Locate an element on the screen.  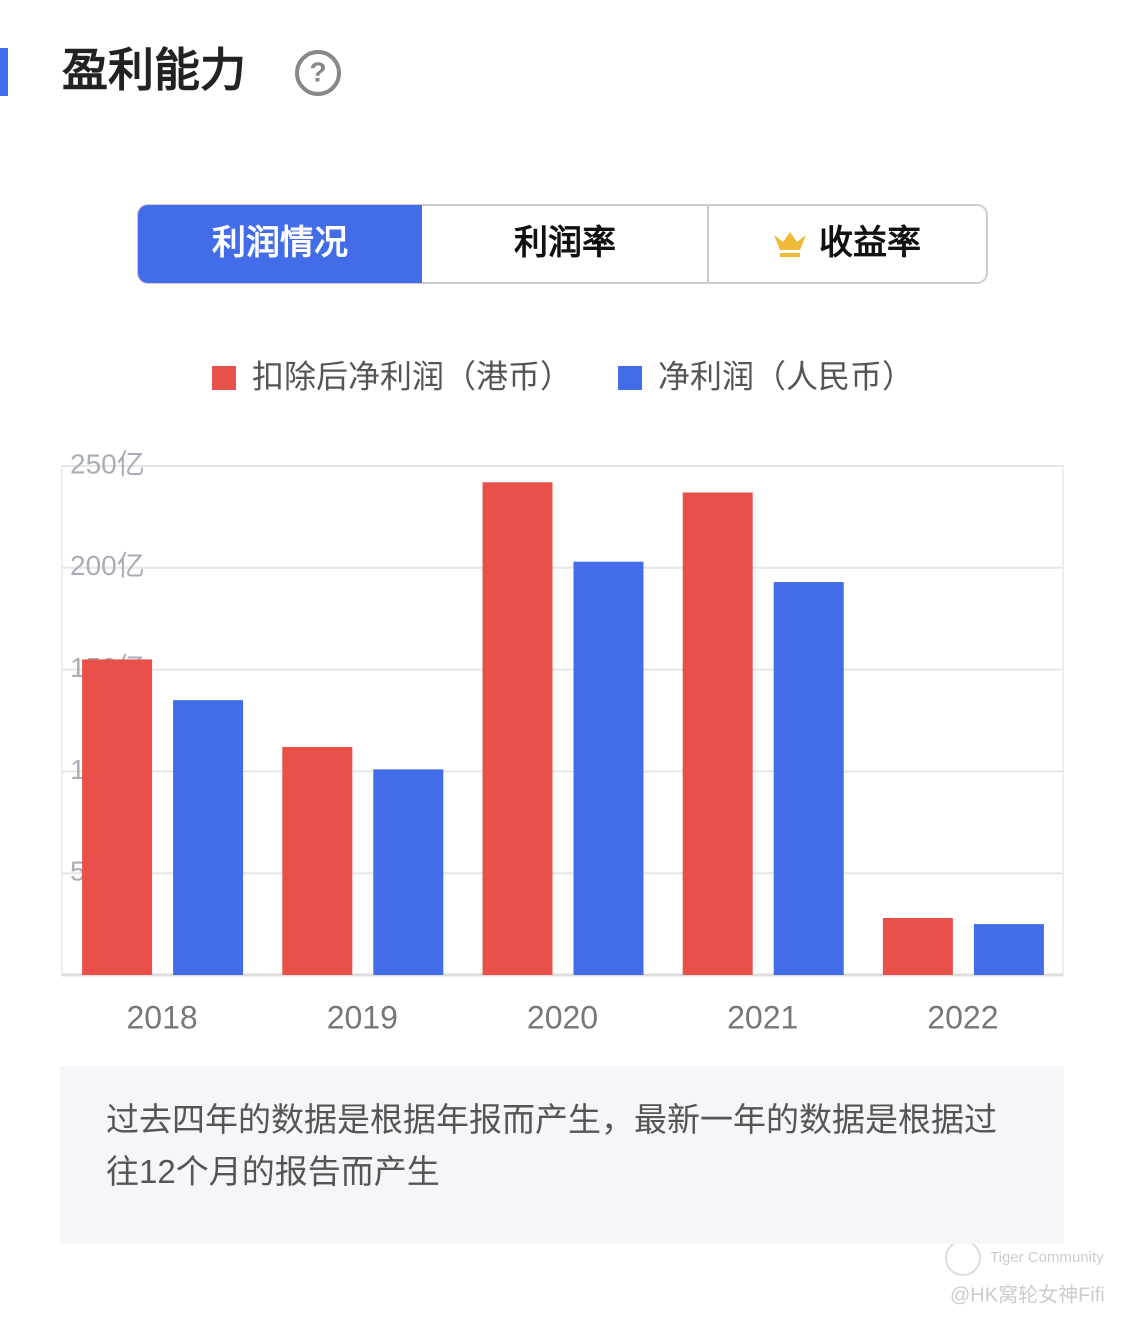
tab: 利润情况 is located at coordinates (280, 243).